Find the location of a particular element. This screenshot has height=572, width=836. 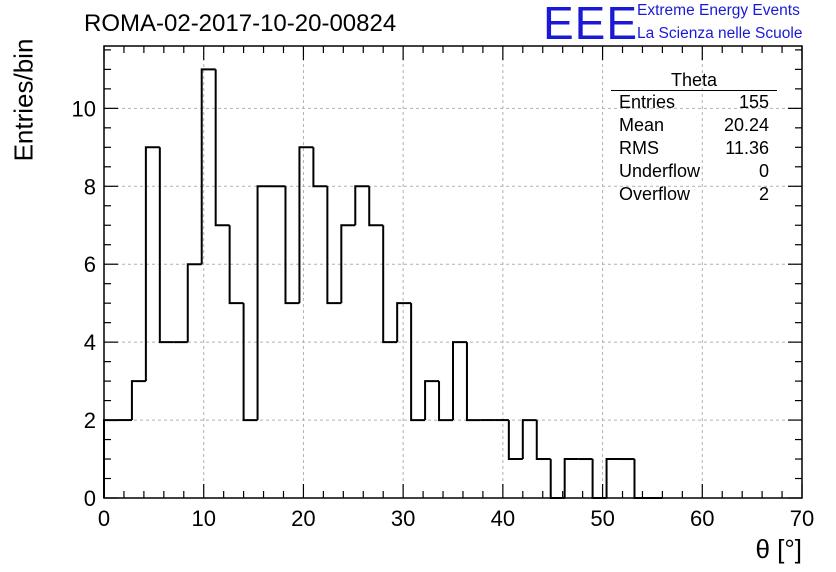

y-tick-label: 10 is located at coordinates (84, 108).